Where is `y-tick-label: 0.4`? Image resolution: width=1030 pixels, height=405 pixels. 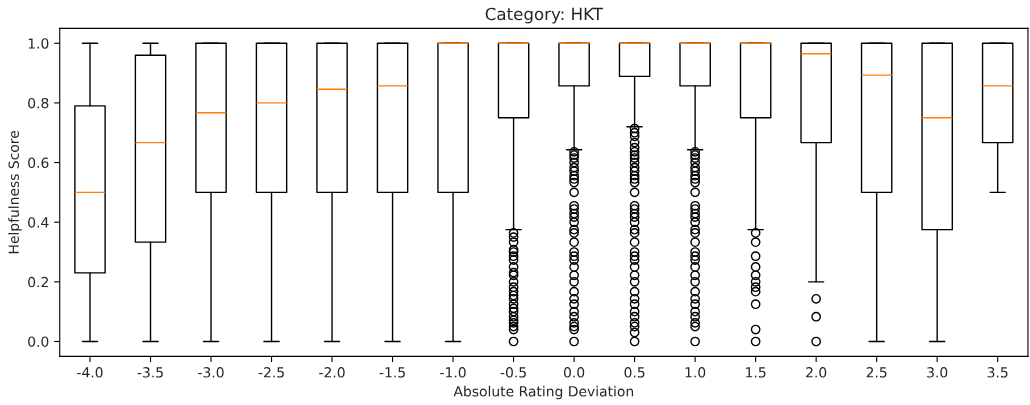
y-tick-label: 0.4 is located at coordinates (38, 222).